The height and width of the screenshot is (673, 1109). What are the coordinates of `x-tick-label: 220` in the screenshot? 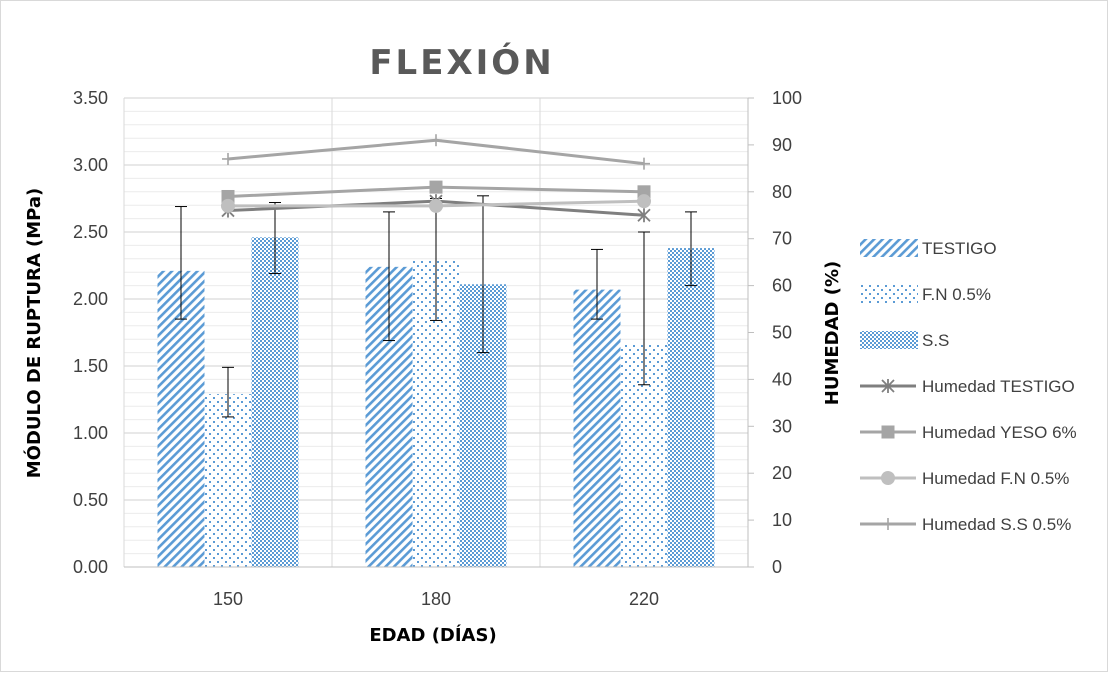 It's located at (644, 599).